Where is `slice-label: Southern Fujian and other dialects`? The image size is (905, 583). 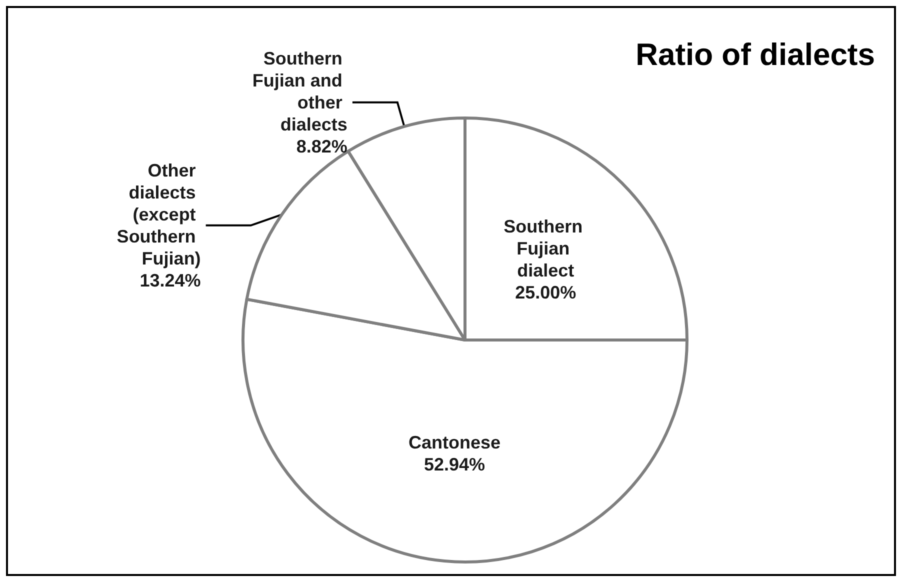
slice-label: Southern Fujian and other dialects is located at coordinates (300, 91).